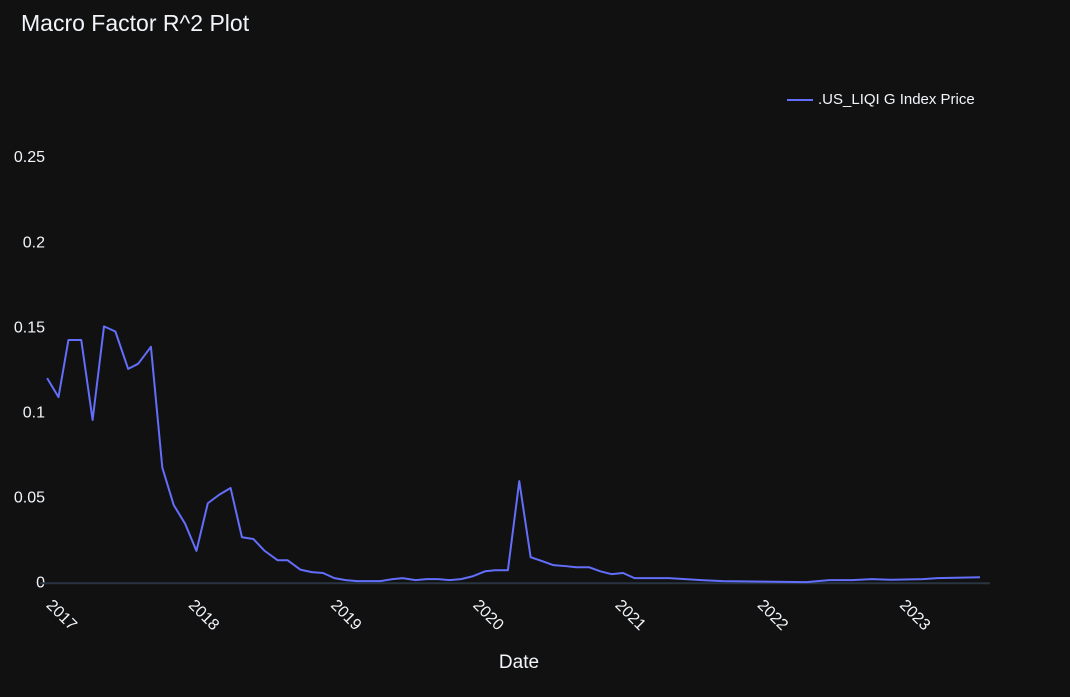  I want to click on x-tick-label: 2023, so click(914, 615).